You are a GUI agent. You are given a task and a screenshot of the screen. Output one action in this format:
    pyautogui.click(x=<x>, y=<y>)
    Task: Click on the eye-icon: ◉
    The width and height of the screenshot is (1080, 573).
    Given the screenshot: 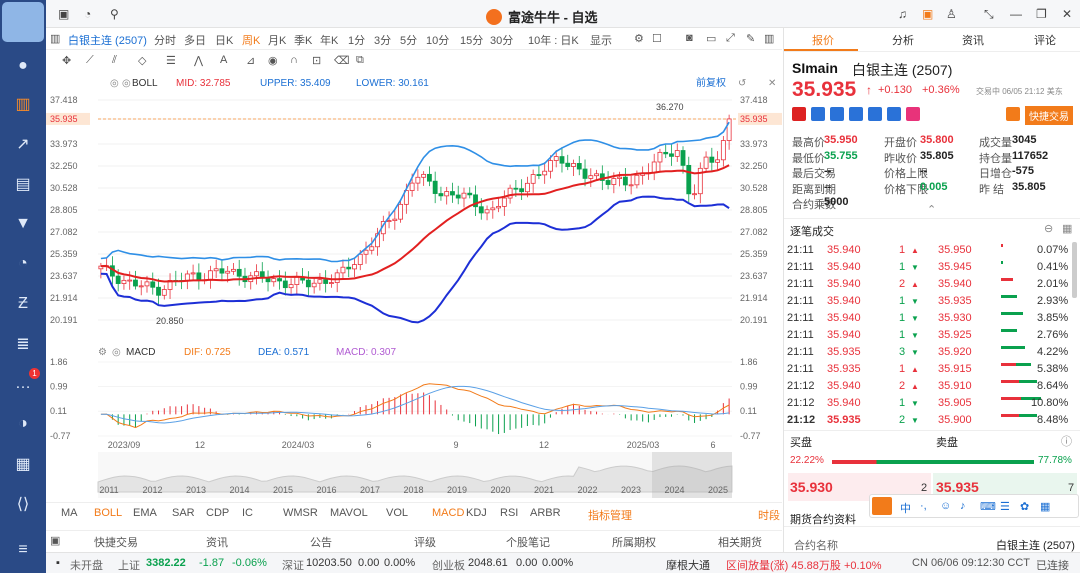 What is the action you would take?
    pyautogui.click(x=273, y=61)
    